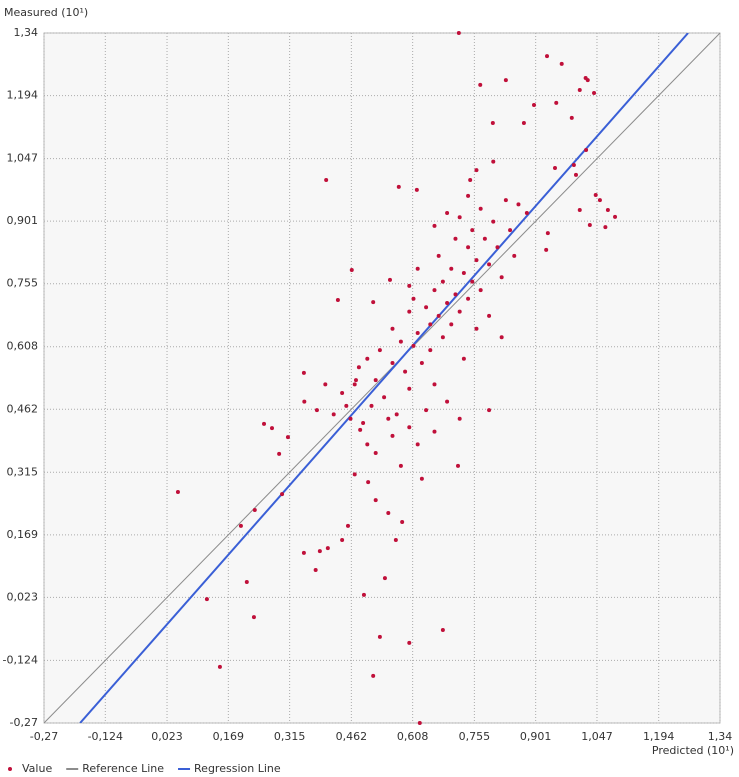  What do you see at coordinates (167, 736) in the screenshot?
I see `x-tick-label: 0,023` at bounding box center [167, 736].